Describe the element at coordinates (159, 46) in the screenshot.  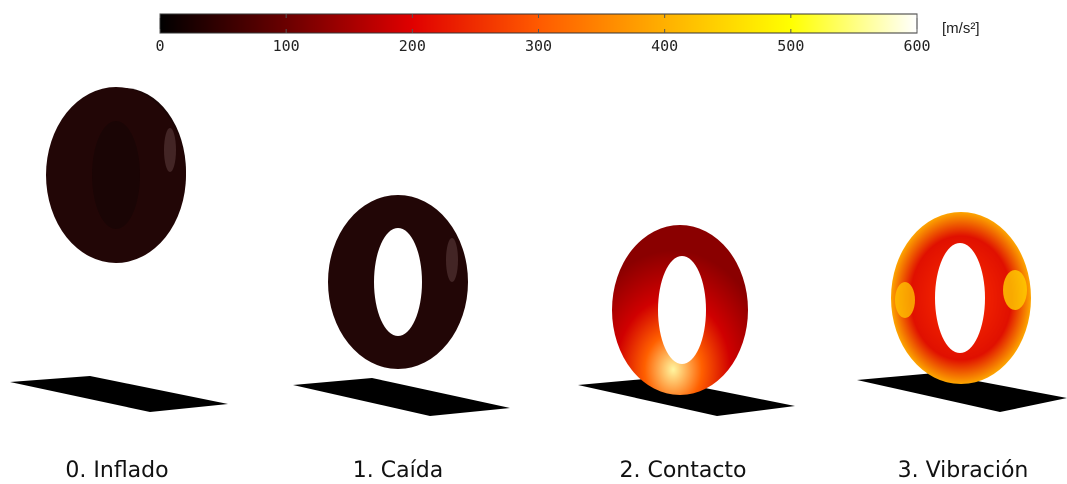
I see `tick-label: 0` at that location.